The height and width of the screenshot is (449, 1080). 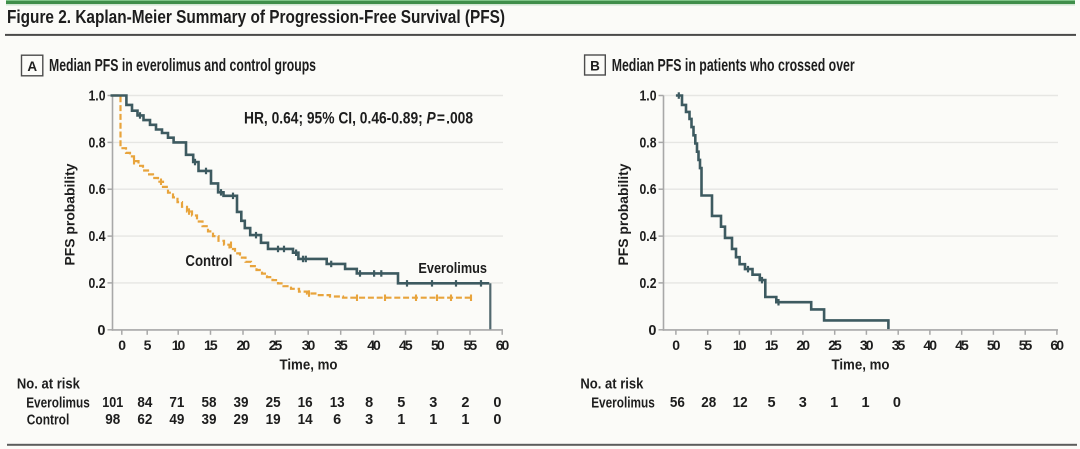 I want to click on svg-text: B, so click(x=595, y=66).